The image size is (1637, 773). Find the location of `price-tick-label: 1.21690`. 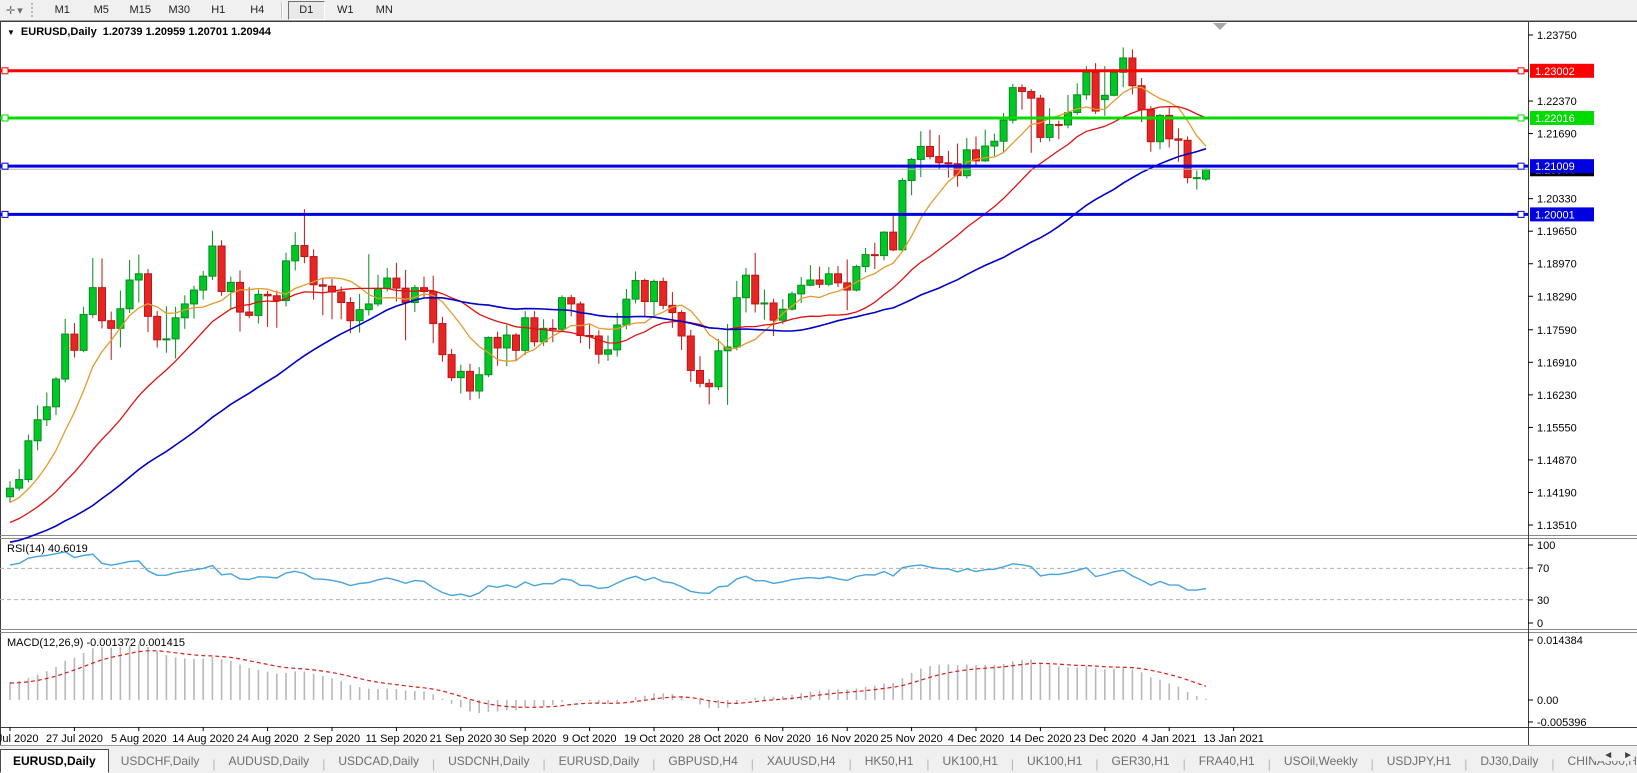

price-tick-label: 1.21690 is located at coordinates (1557, 135).